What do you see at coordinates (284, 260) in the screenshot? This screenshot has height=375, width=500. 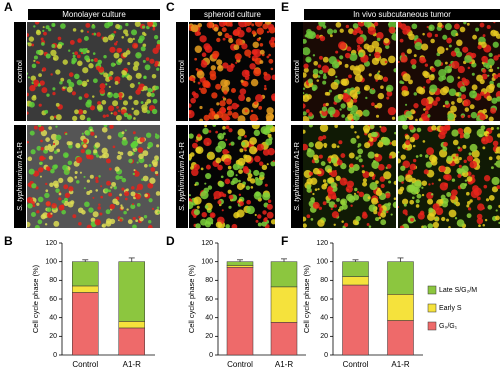 I see `error-bar` at bounding box center [284, 260].